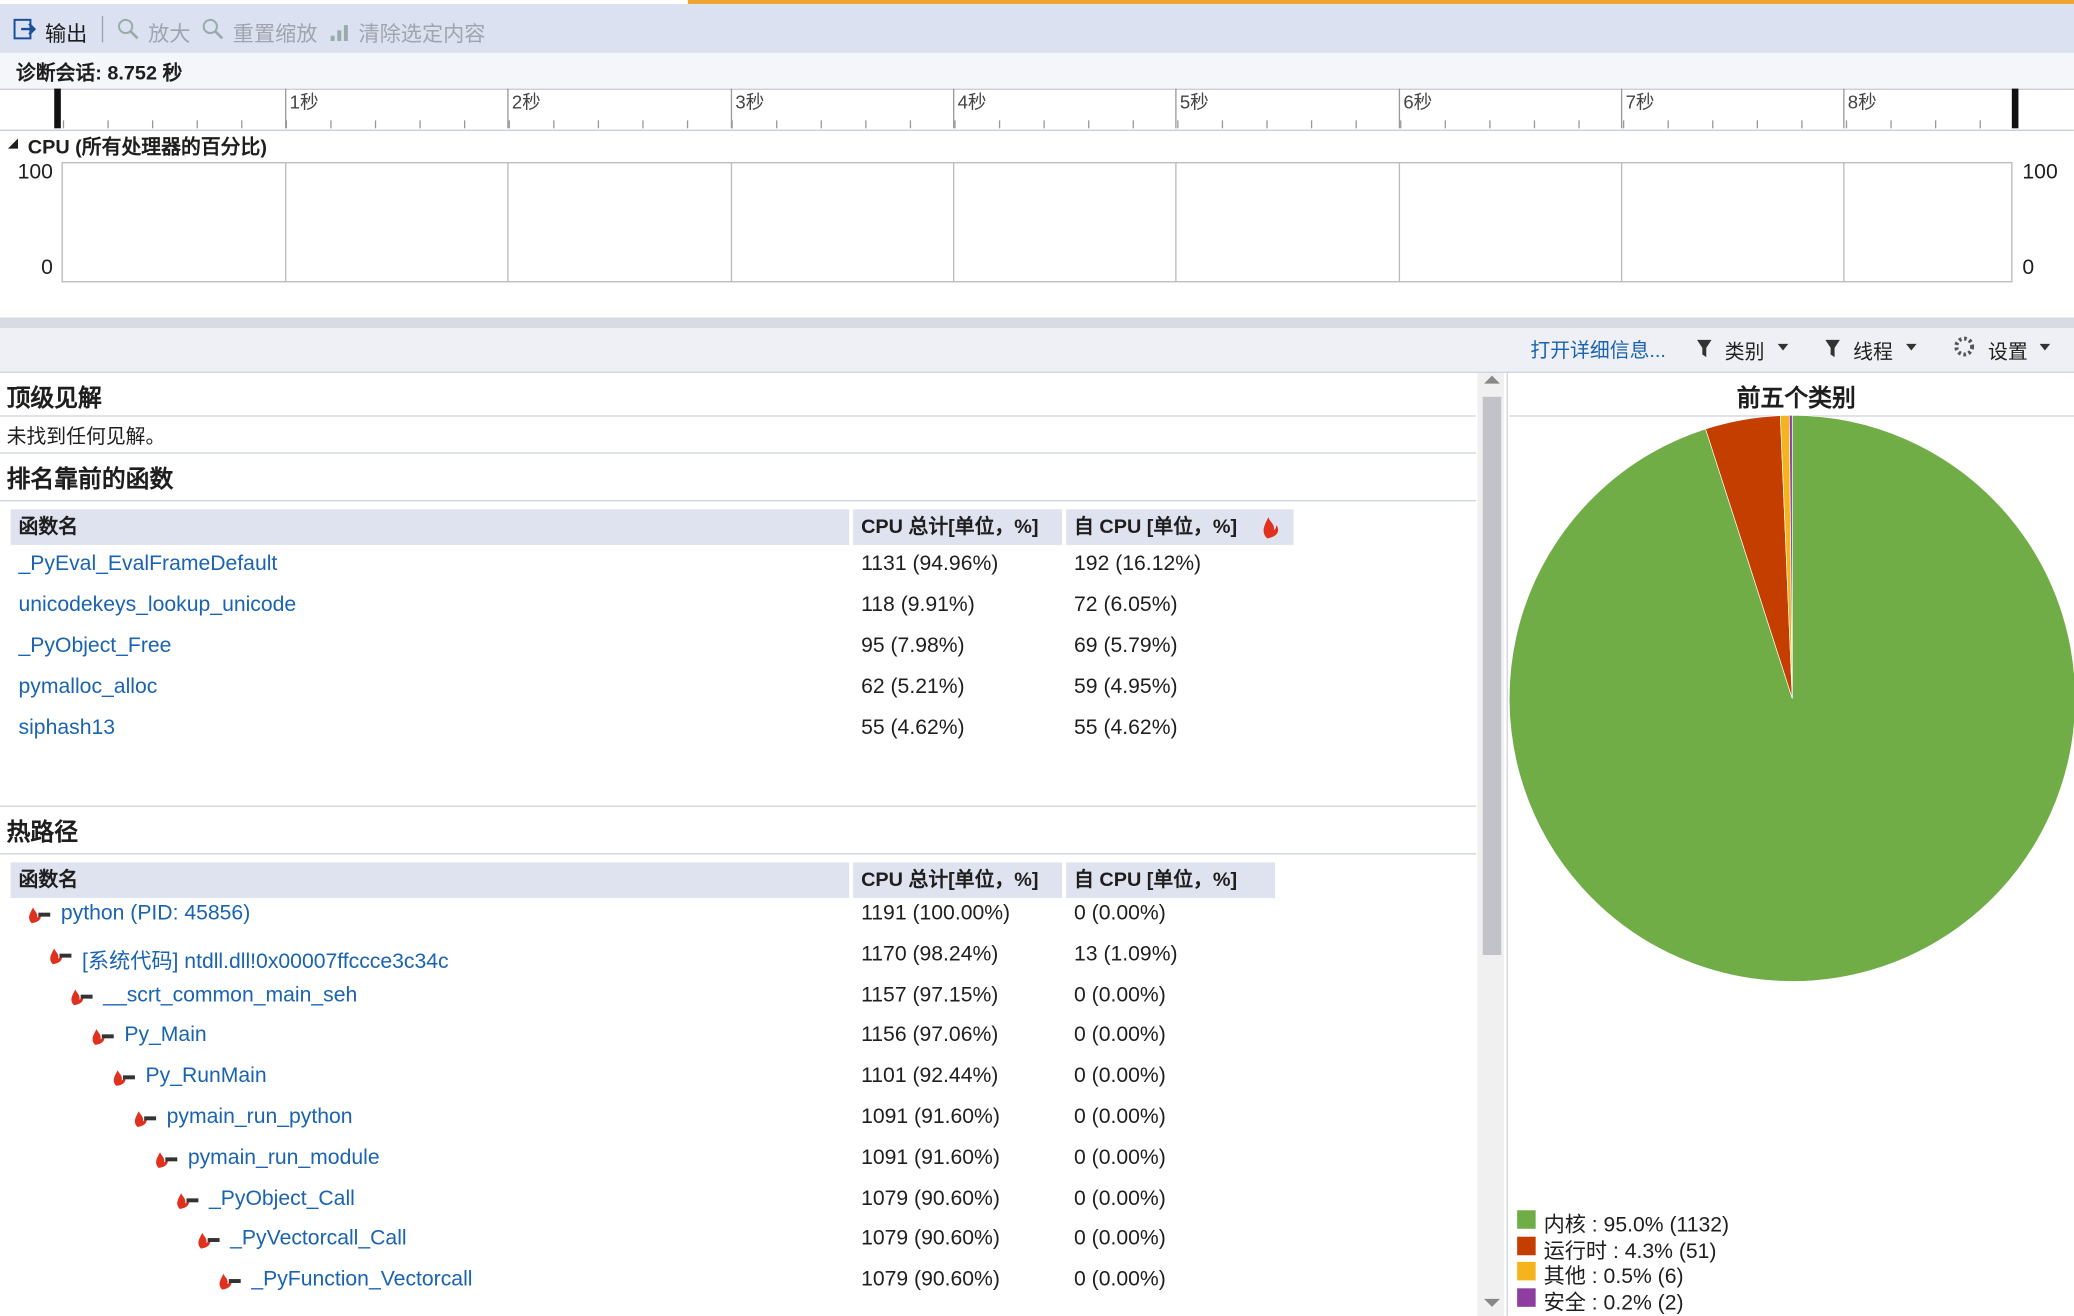 The width and height of the screenshot is (2074, 1316). Describe the element at coordinates (1862, 102) in the screenshot. I see `time-label: 8秒` at that location.